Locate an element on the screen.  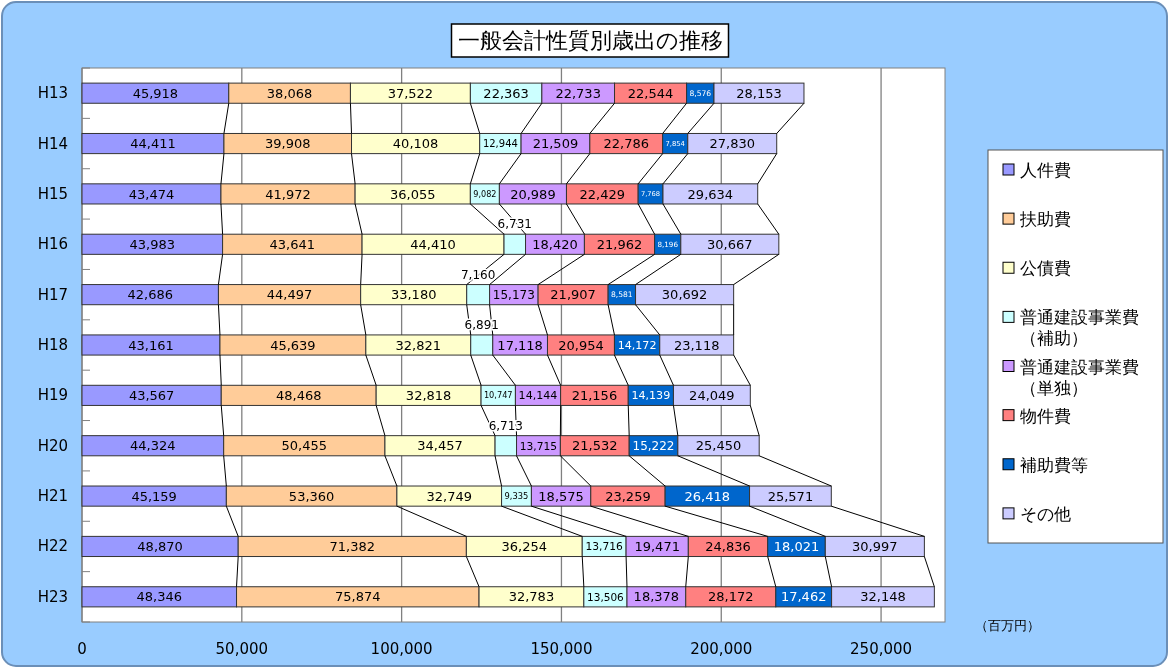
y-tick-label: H18 is located at coordinates (52, 345).